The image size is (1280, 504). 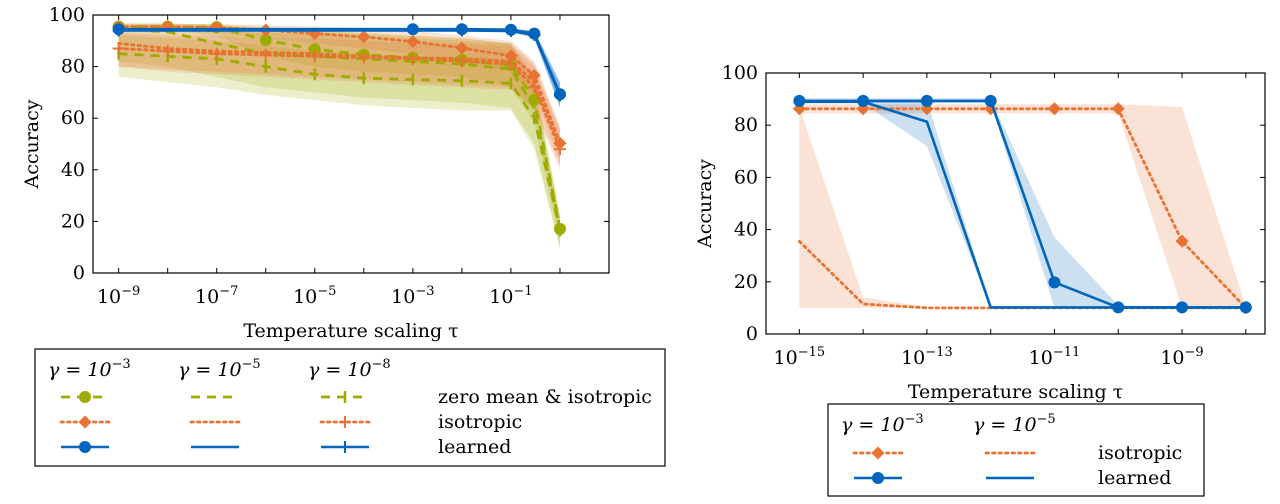 What do you see at coordinates (811, 352) in the screenshot?
I see `x-tick-label-exp: −15` at bounding box center [811, 352].